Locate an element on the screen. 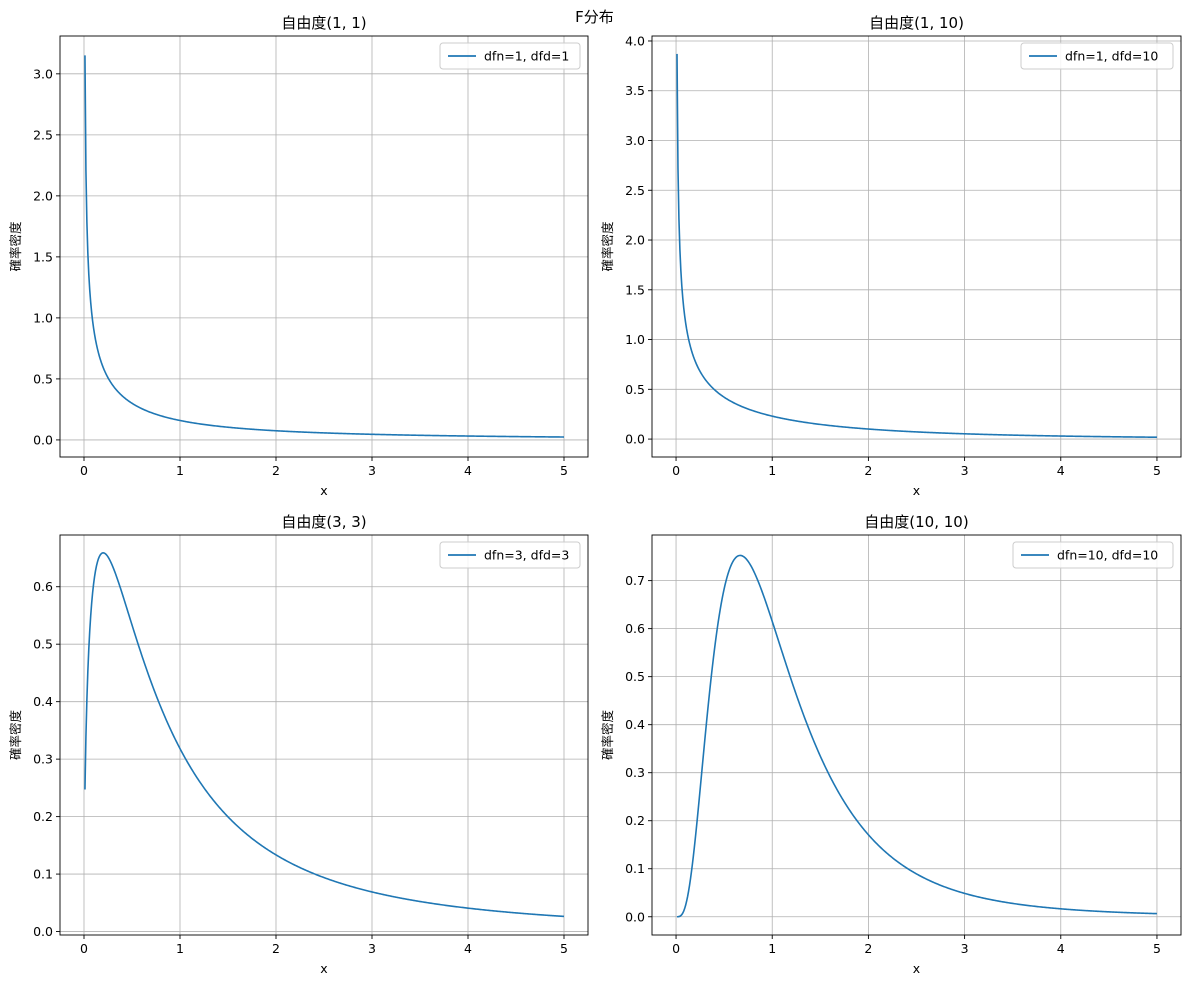 The height and width of the screenshot is (985, 1189). series-line is located at coordinates (916, 736).